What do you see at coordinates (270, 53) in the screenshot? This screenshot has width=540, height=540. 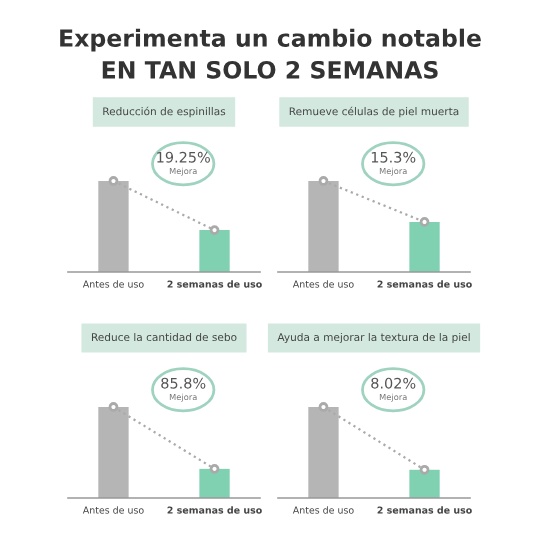 I see `text: Experimenta un cambio notable EN TAN SOLO 2 SEMANAS` at bounding box center [270, 53].